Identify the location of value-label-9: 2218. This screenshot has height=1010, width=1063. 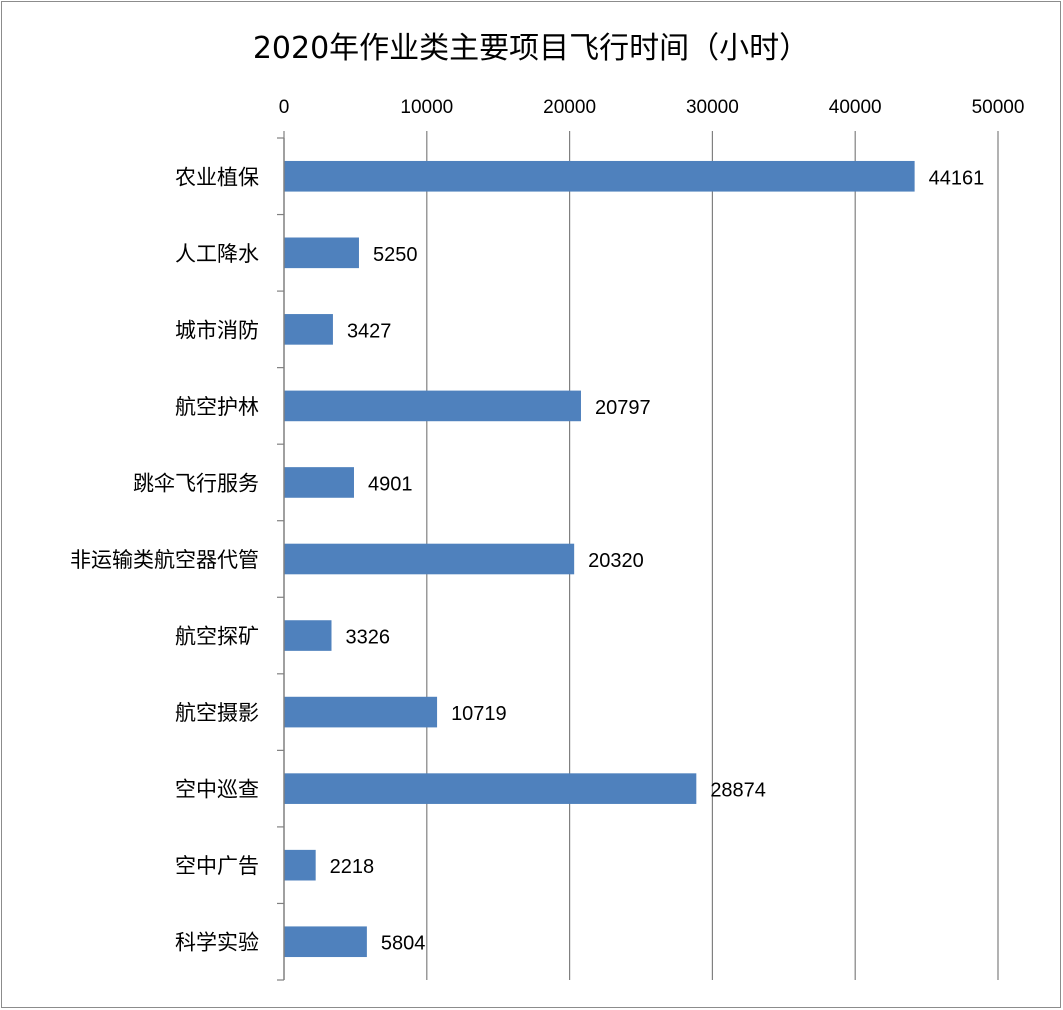
(352, 867).